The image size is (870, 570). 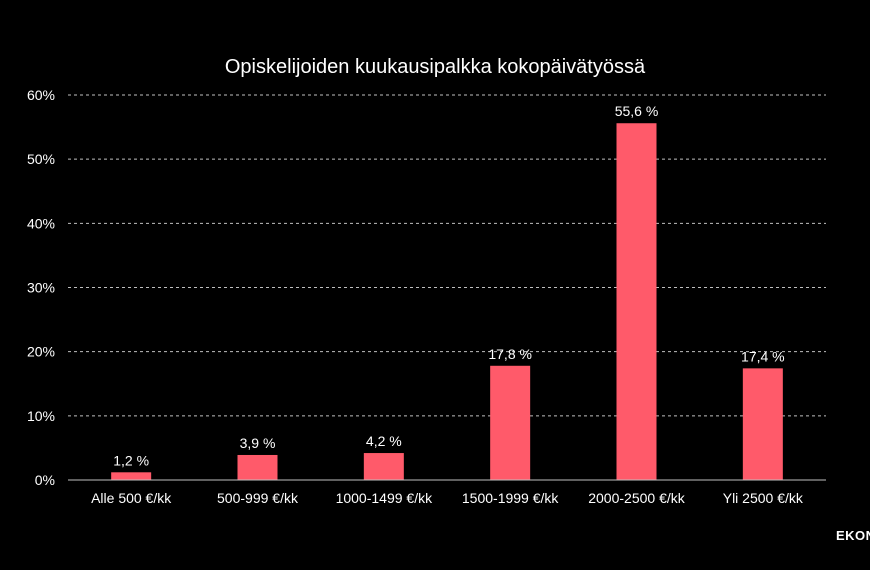 I want to click on x-tick-label: 2000-2500 €/kk, so click(x=637, y=498).